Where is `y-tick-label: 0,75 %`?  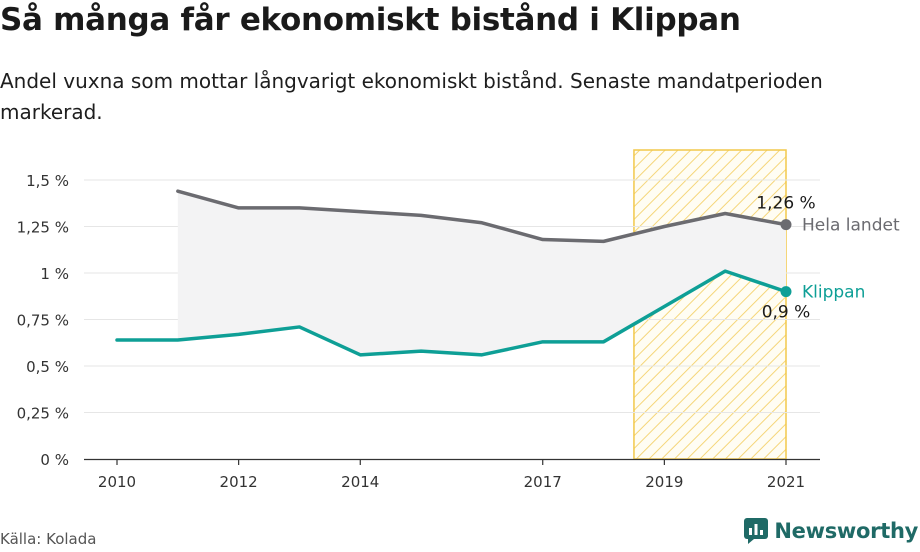 y-tick-label: 0,75 % is located at coordinates (43, 321).